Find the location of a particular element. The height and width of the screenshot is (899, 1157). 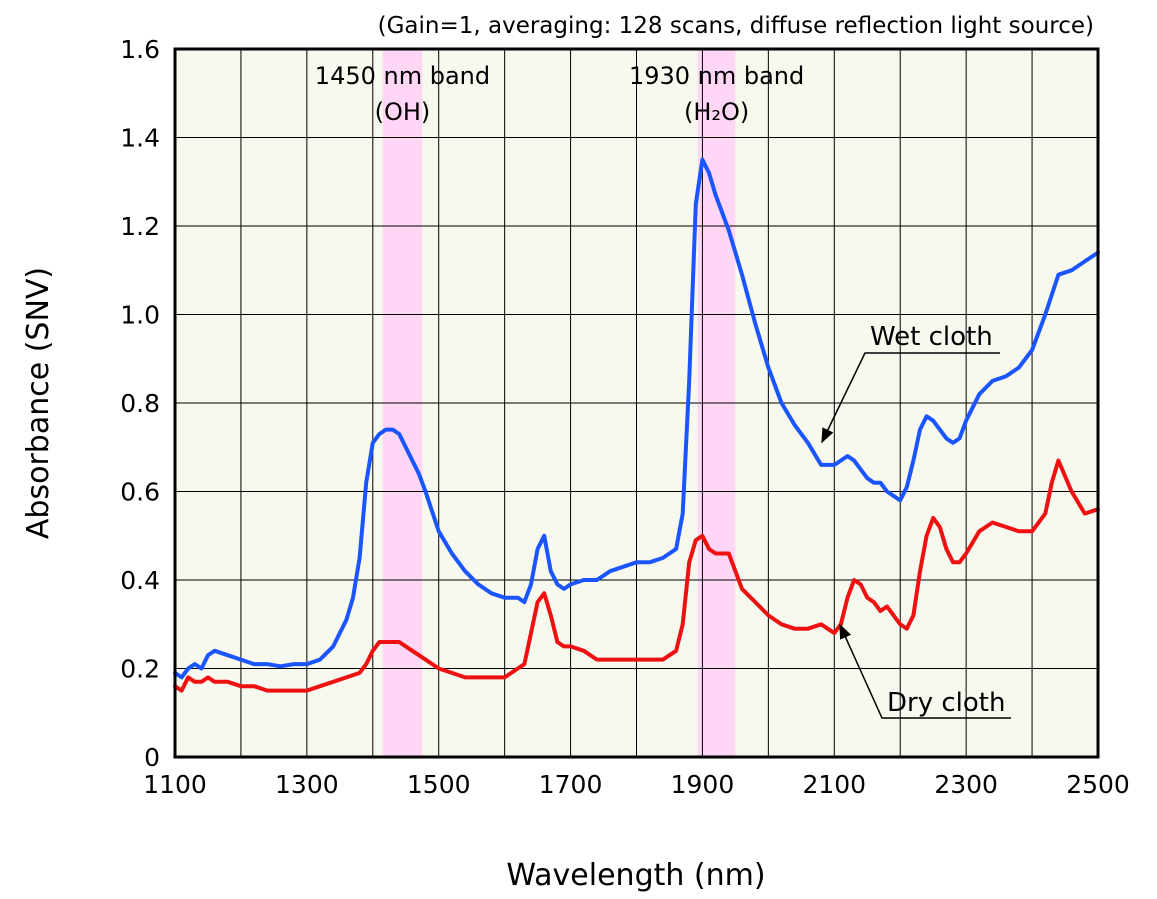

band-label-name: 1930 nm band is located at coordinates (716, 76).